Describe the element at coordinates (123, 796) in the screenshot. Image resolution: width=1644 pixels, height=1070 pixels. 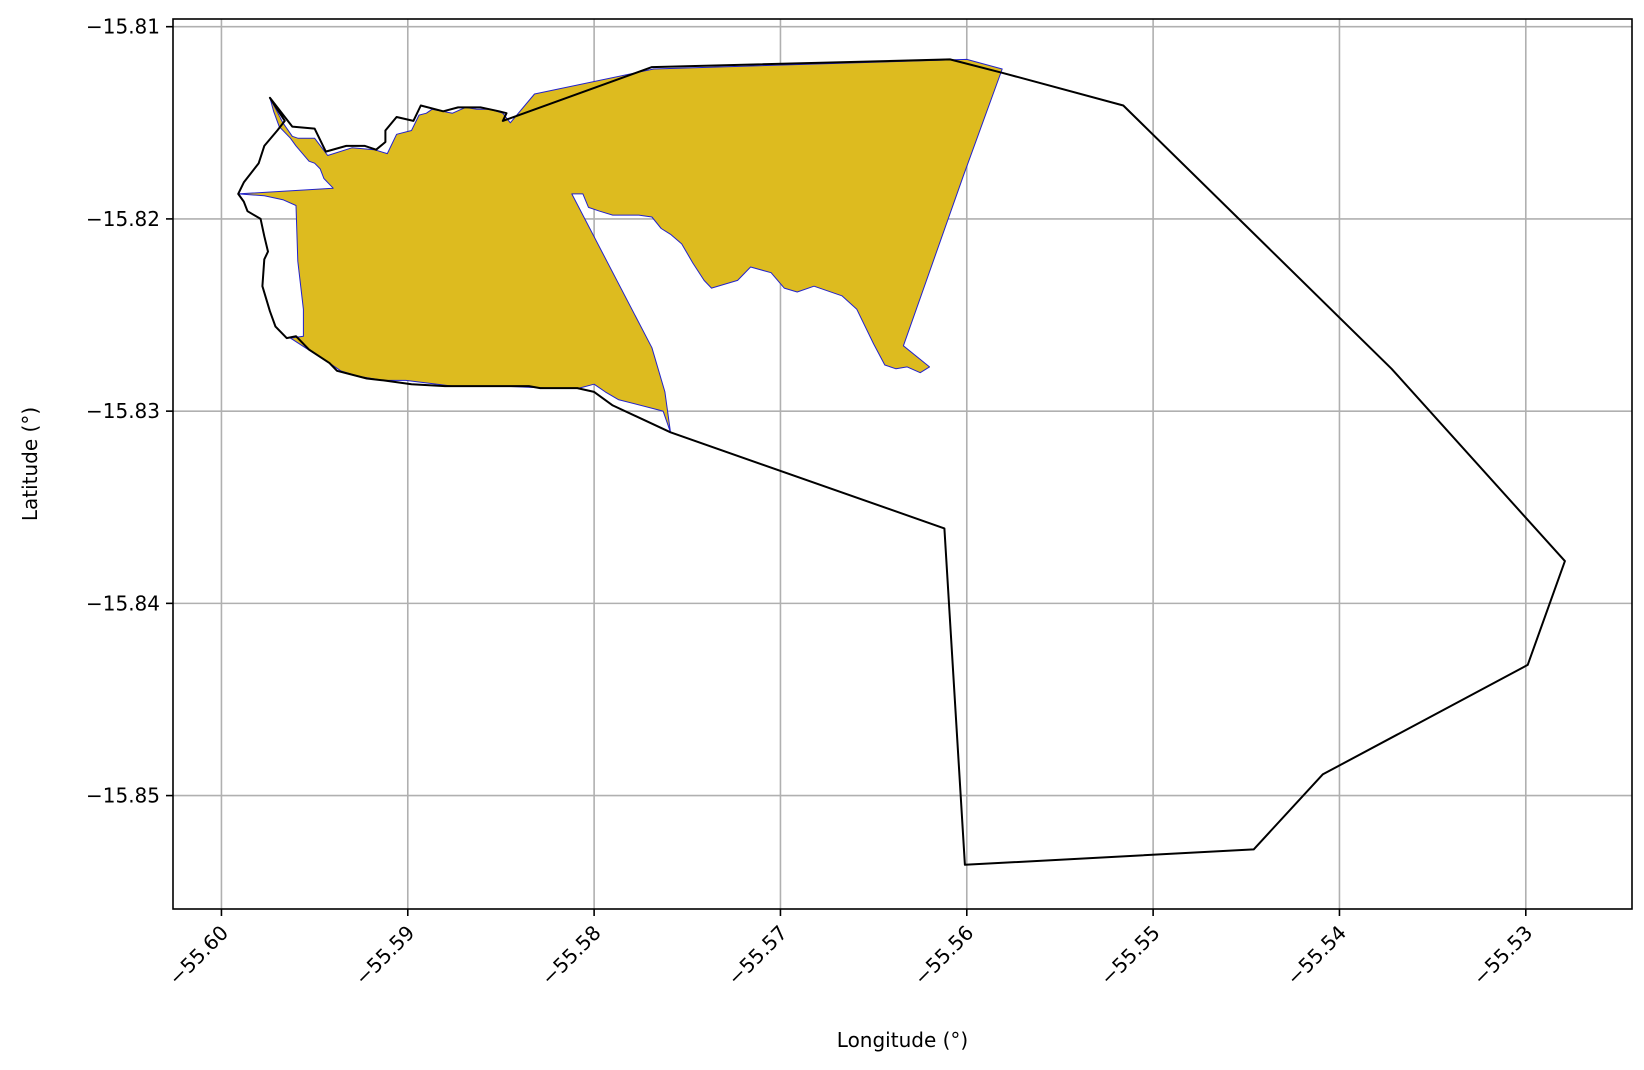
I see `y-tick-label: −15.85` at that location.